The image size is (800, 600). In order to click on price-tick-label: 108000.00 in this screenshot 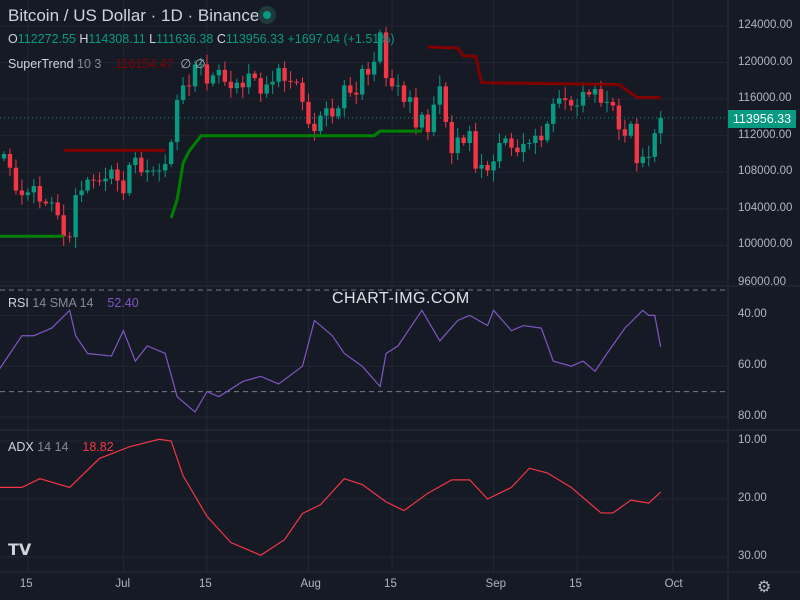, I will do `click(765, 171)`.